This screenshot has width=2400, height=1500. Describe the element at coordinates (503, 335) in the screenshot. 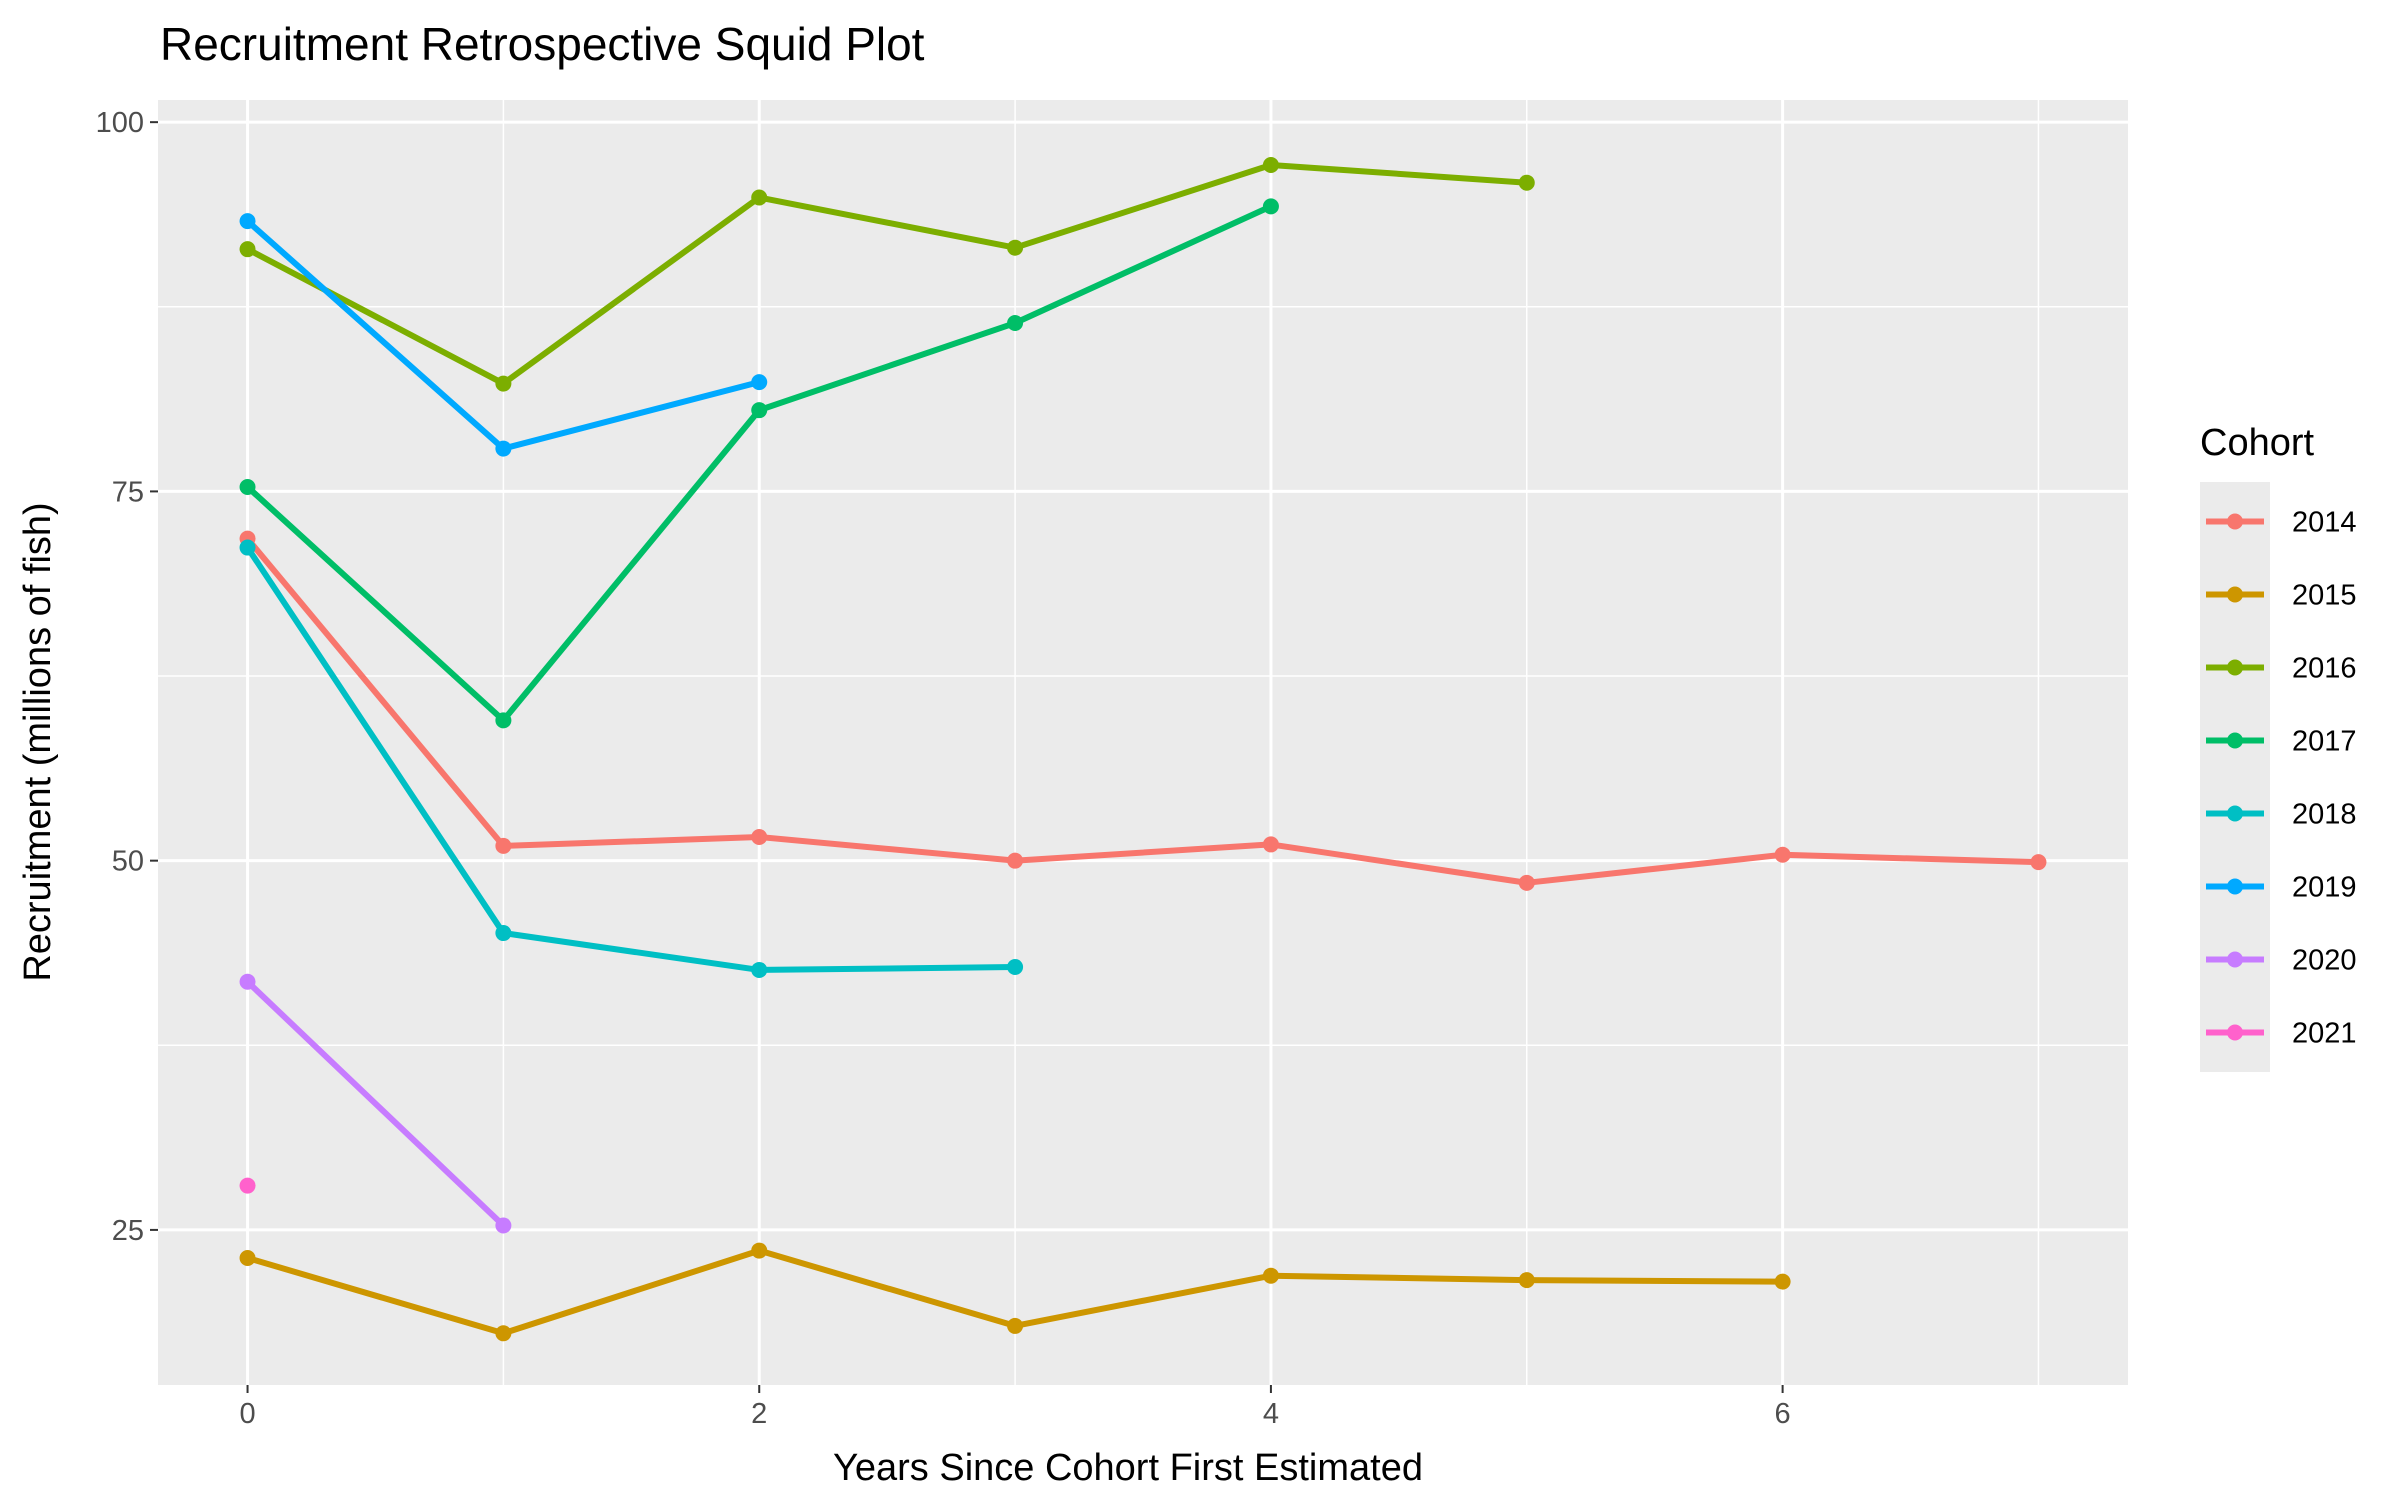

I see `series-2019` at that location.